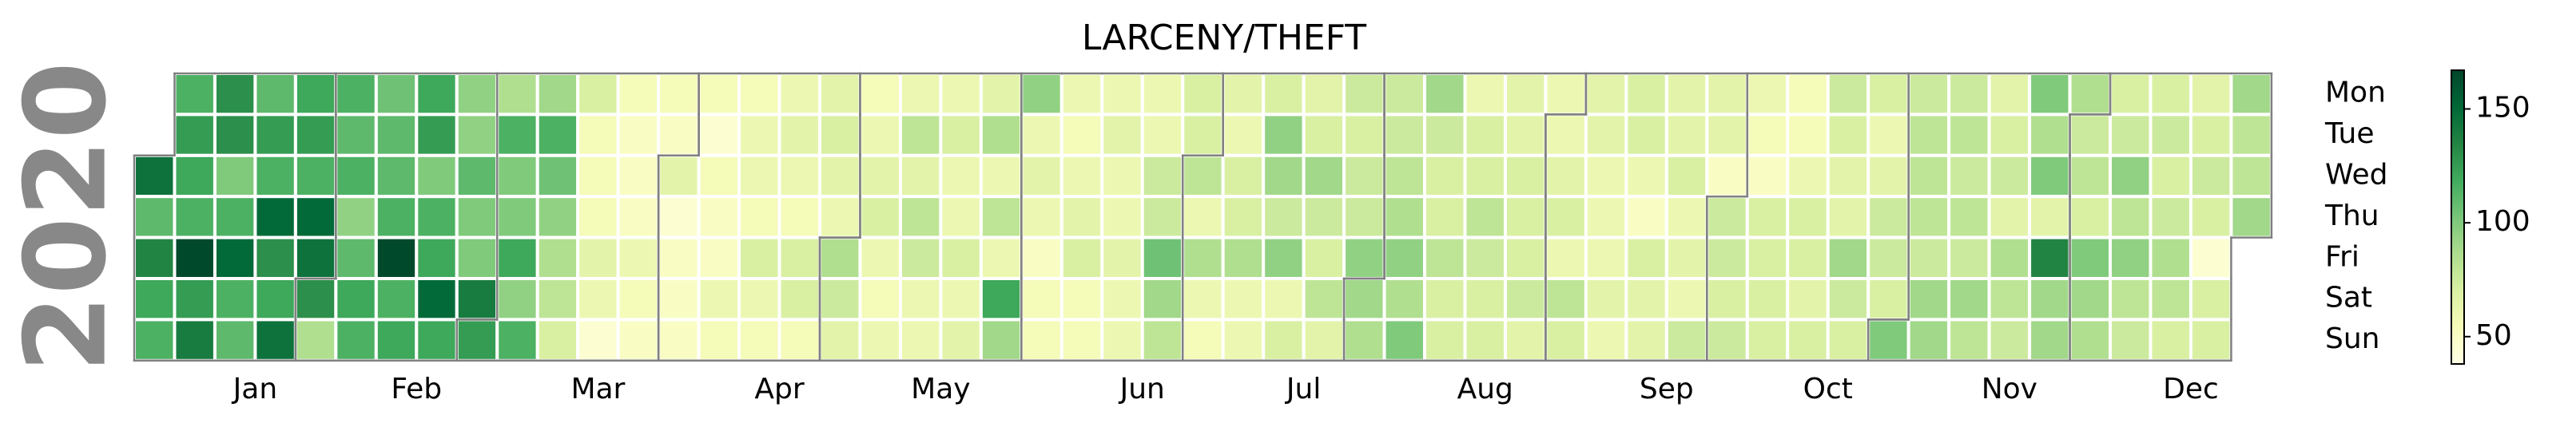 The height and width of the screenshot is (431, 2576). Describe the element at coordinates (1485, 389) in the screenshot. I see `month-label: Aug` at that location.